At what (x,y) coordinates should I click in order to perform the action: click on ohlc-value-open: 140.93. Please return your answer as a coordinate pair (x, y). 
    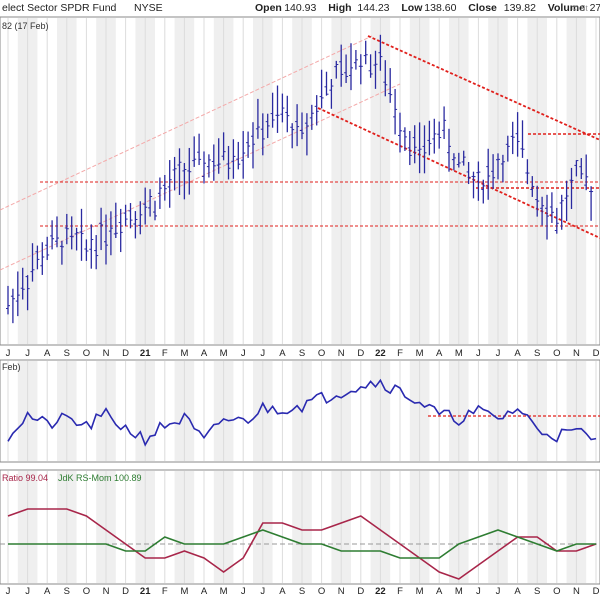
    Looking at the image, I should click on (300, 8).